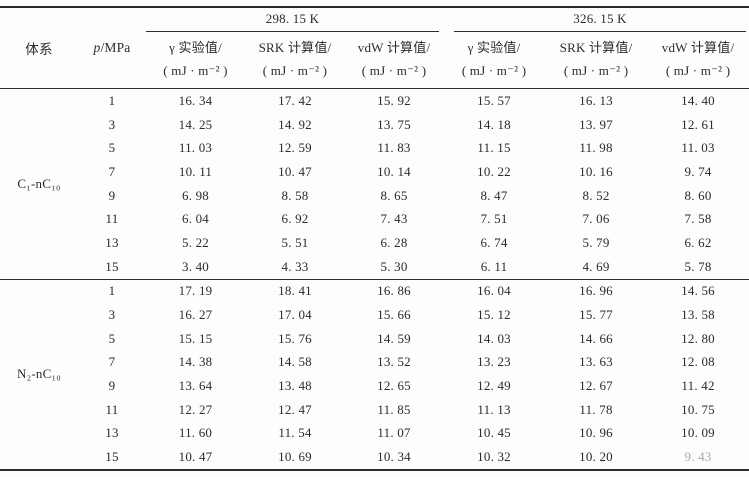 This screenshot has width=749, height=477. I want to click on value-cell: 16. 86, so click(394, 291).